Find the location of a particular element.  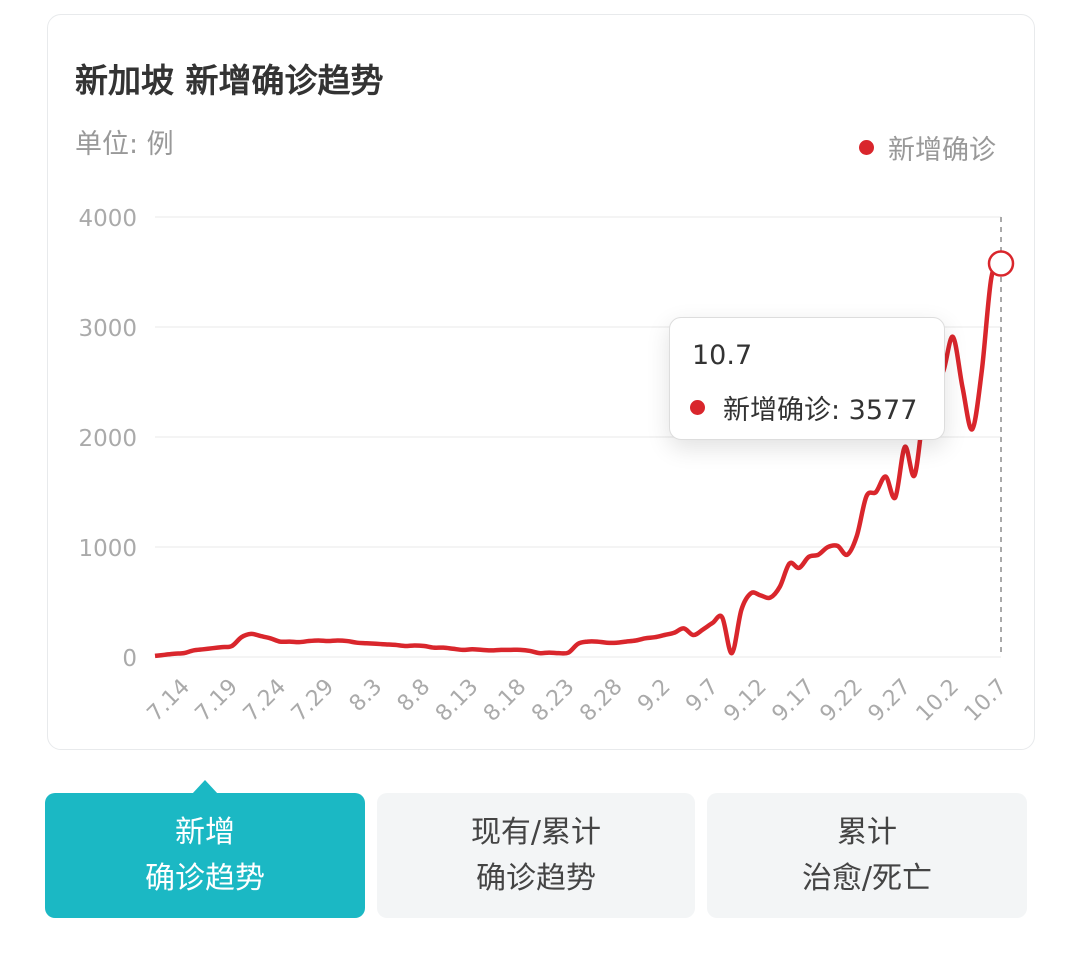

tab-label-line1: 现有/累计 is located at coordinates (536, 832).